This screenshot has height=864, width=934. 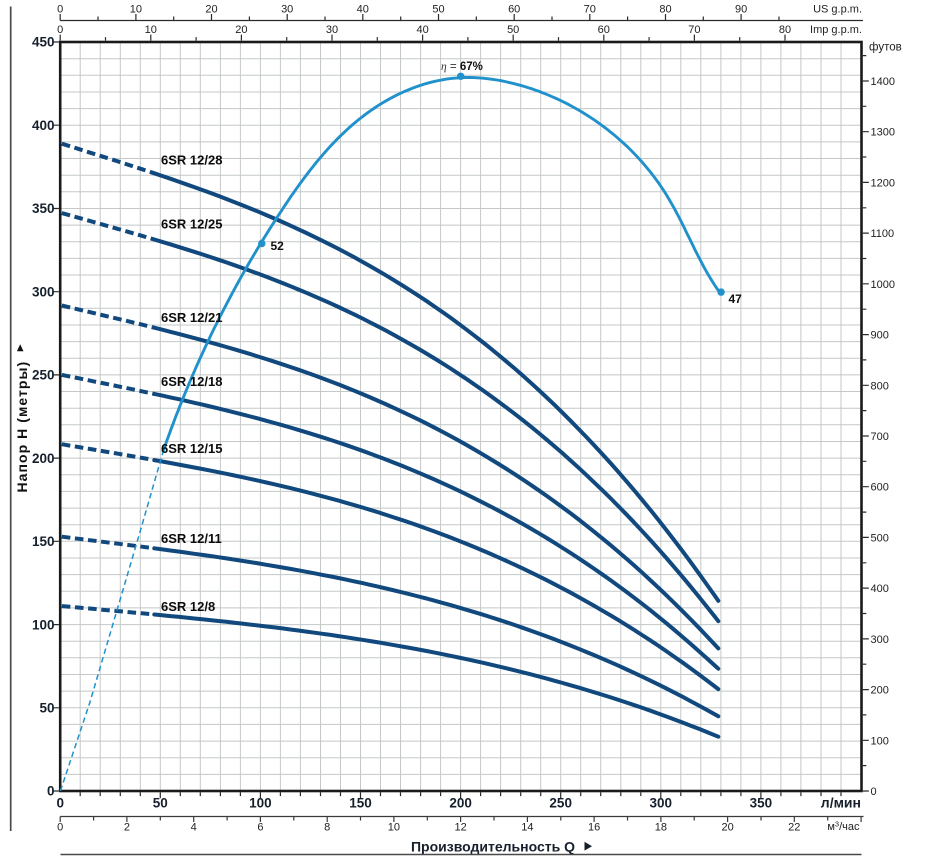 What do you see at coordinates (493, 847) in the screenshot?
I see `svg-text: Производительность Q` at bounding box center [493, 847].